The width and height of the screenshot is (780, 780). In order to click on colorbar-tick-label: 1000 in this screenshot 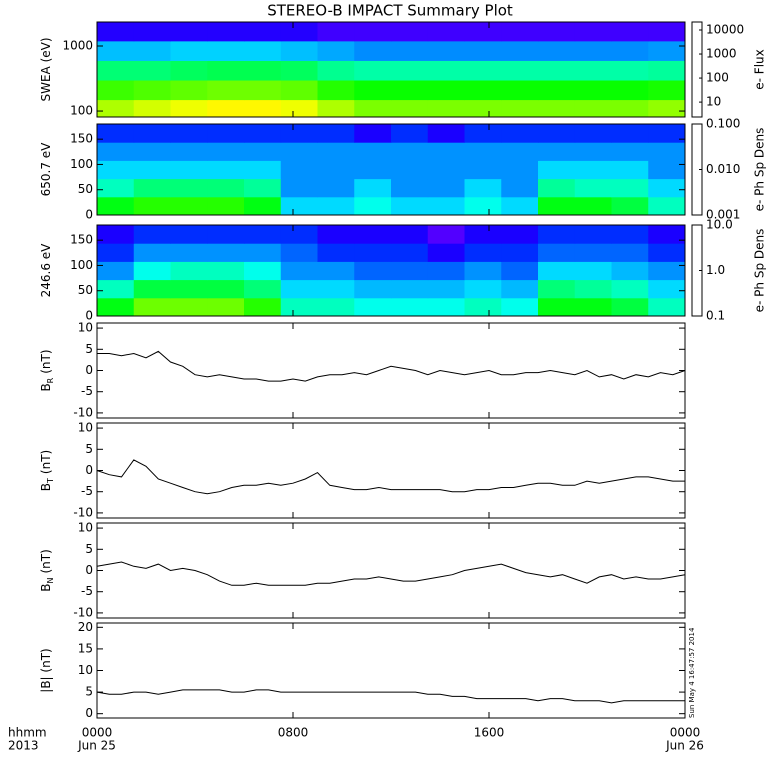, I will do `click(721, 54)`.